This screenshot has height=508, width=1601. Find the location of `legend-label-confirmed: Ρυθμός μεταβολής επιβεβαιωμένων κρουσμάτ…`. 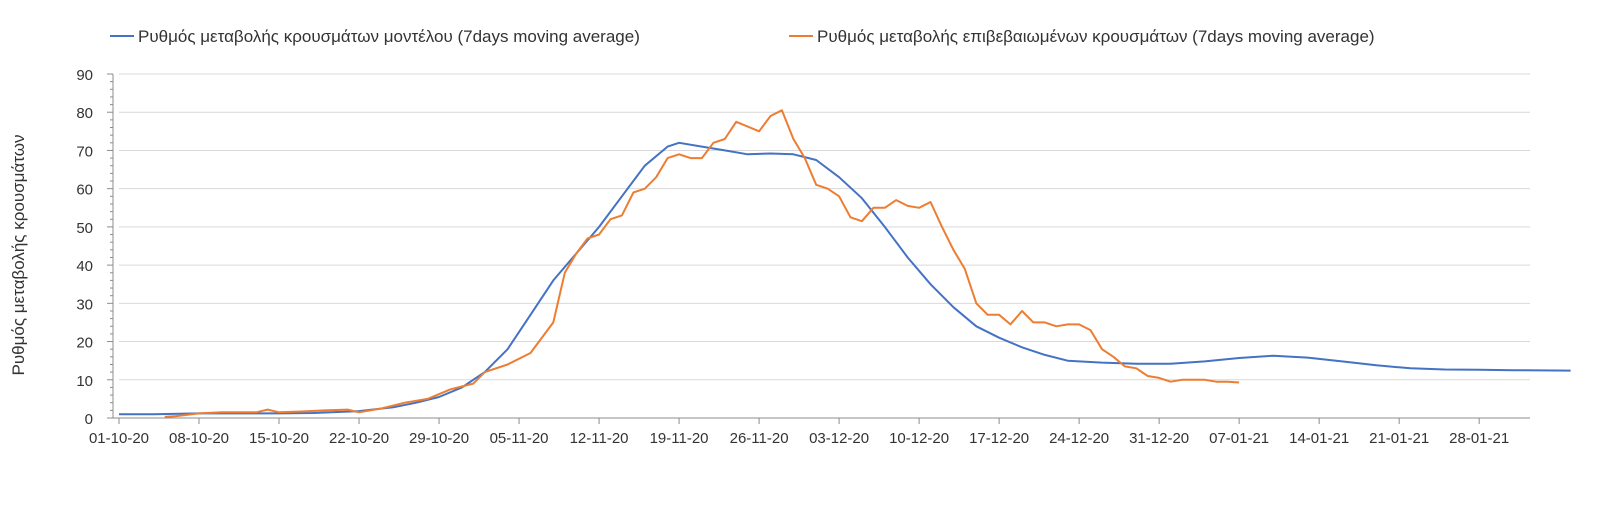

legend-label-confirmed: Ρυθμός μεταβολής επιβεβαιωμένων κρουσμάτ… is located at coordinates (1096, 36).